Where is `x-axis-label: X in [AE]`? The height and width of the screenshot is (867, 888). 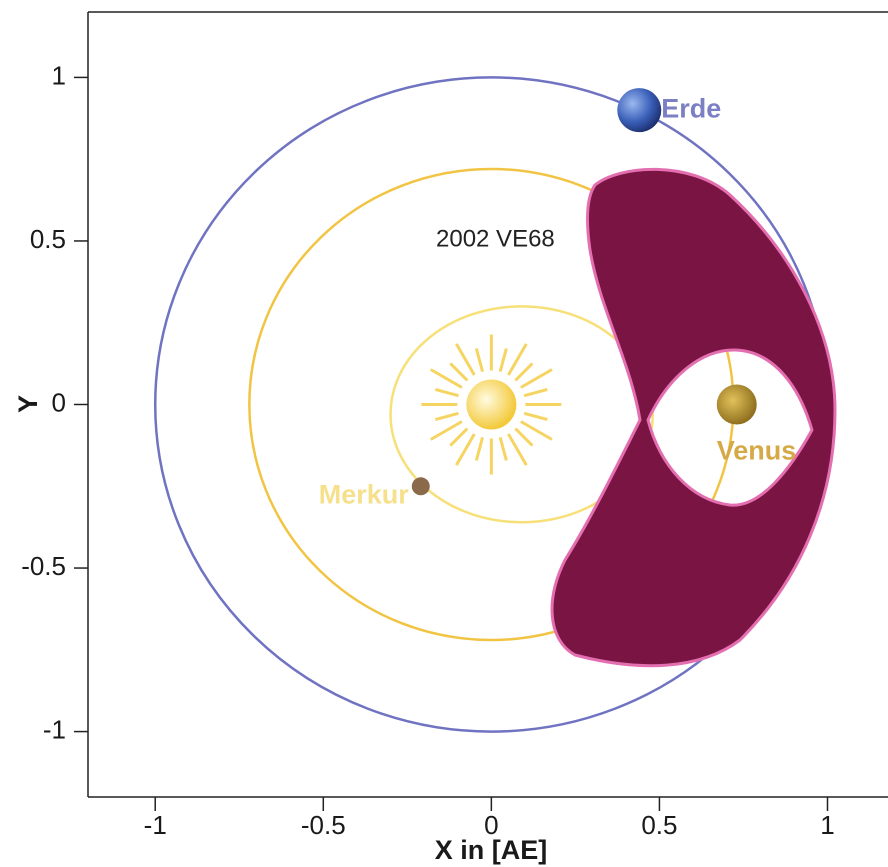
x-axis-label: X in [AE] is located at coordinates (491, 850).